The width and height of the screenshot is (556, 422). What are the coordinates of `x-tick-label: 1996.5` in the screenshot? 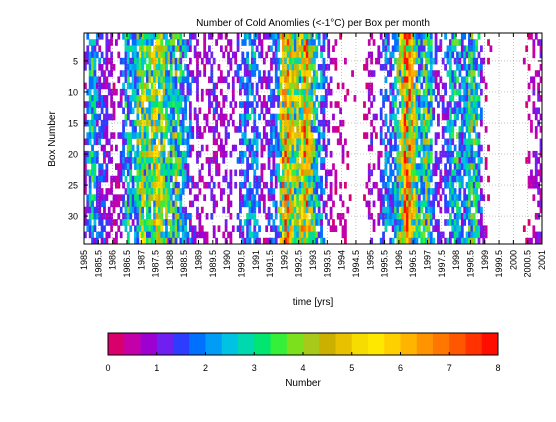 It's located at (413, 264).